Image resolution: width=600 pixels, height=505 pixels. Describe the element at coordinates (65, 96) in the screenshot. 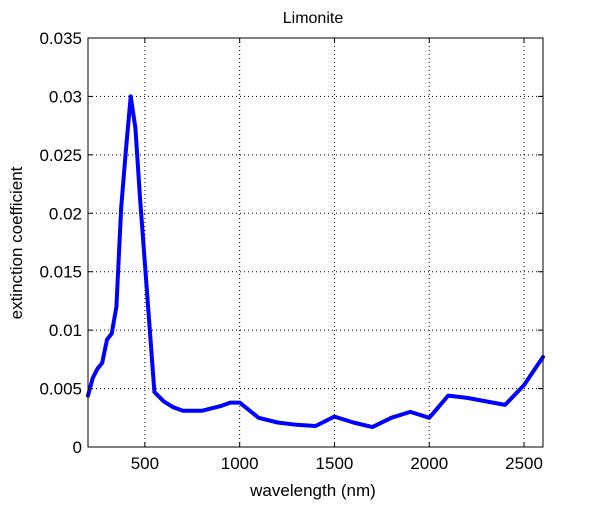

I see `y-tick-label: 0.03` at that location.